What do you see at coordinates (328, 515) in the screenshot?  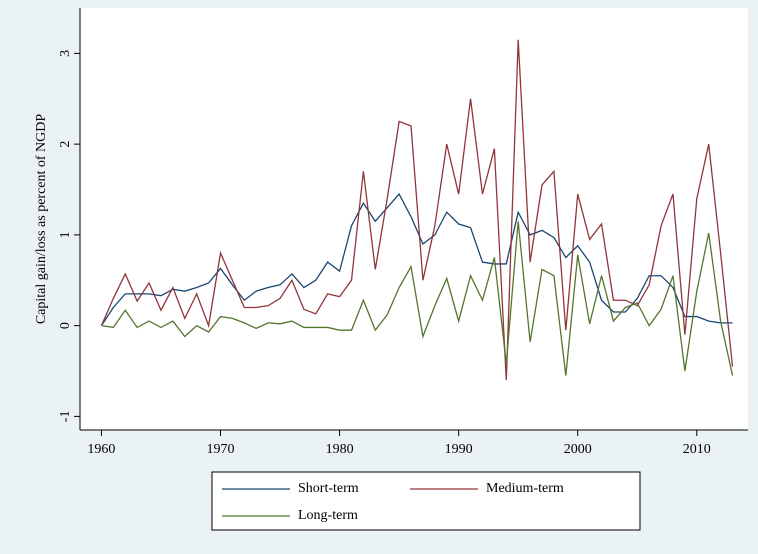 I see `legend-label: Long-term` at bounding box center [328, 515].